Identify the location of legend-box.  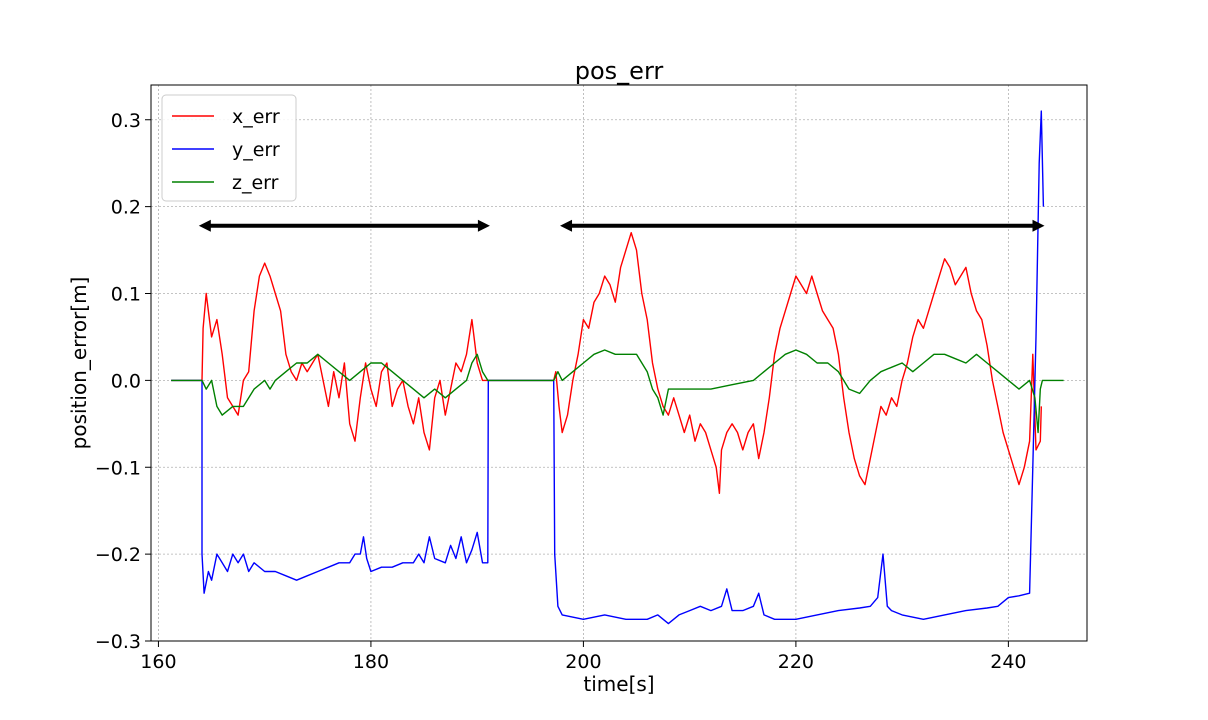
(229, 148).